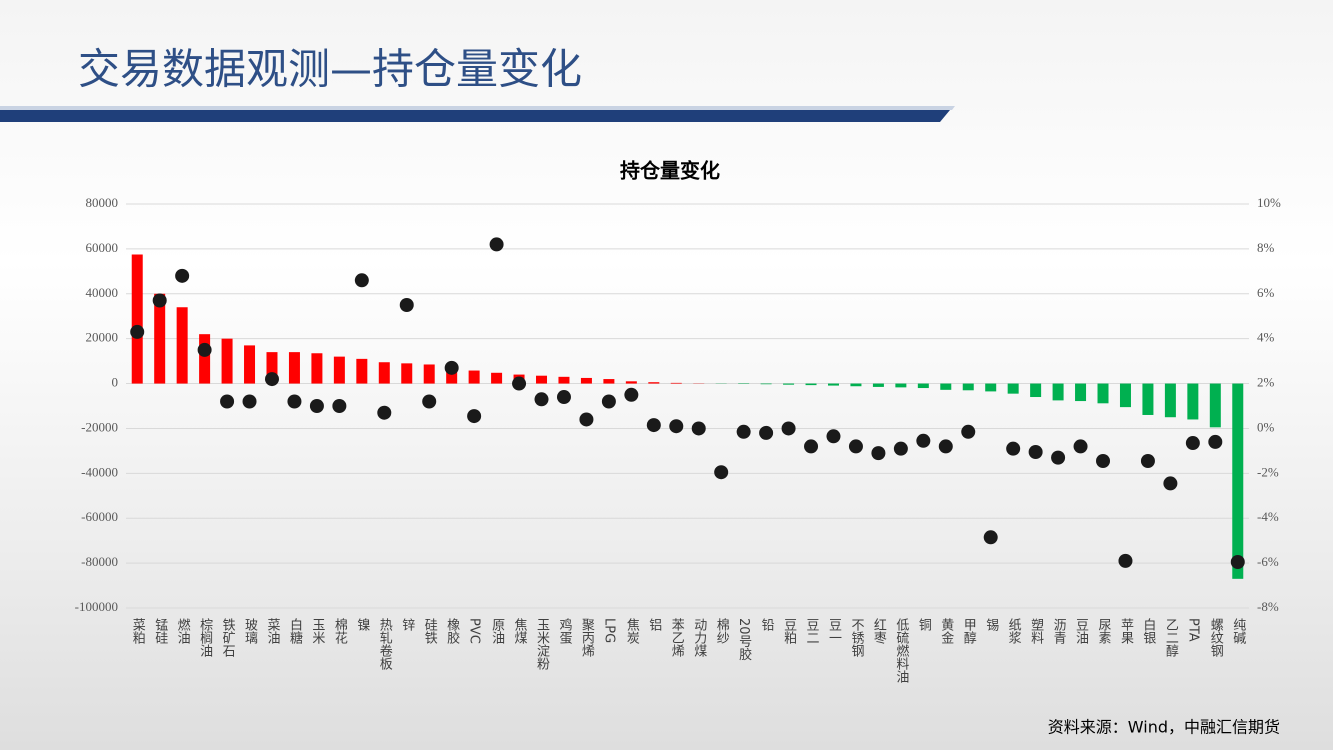 Image resolution: width=1333 pixels, height=754 pixels. I want to click on x-tick-label: 棕榈油, so click(205, 637).